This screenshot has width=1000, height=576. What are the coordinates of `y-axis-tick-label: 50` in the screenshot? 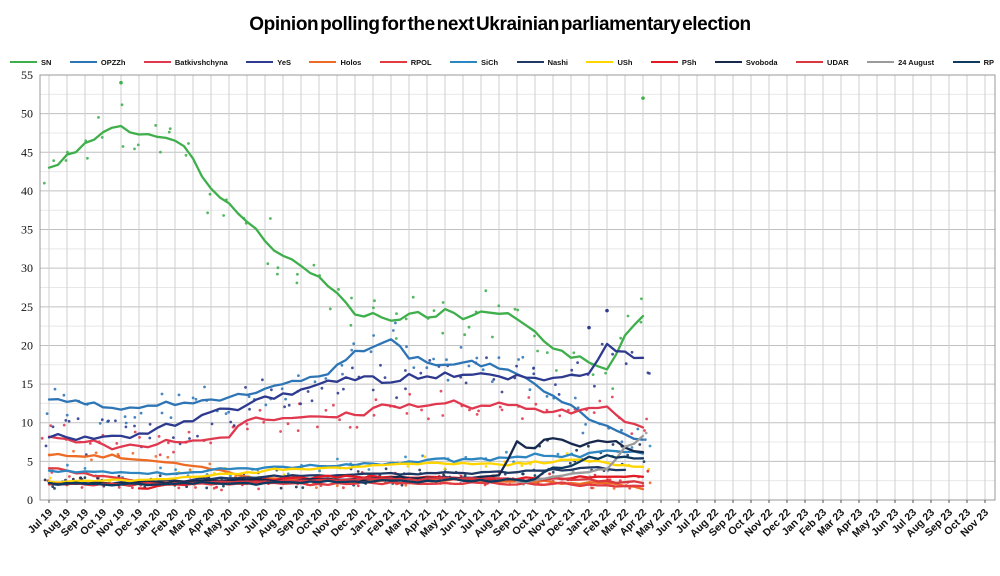 It's located at (27, 114).